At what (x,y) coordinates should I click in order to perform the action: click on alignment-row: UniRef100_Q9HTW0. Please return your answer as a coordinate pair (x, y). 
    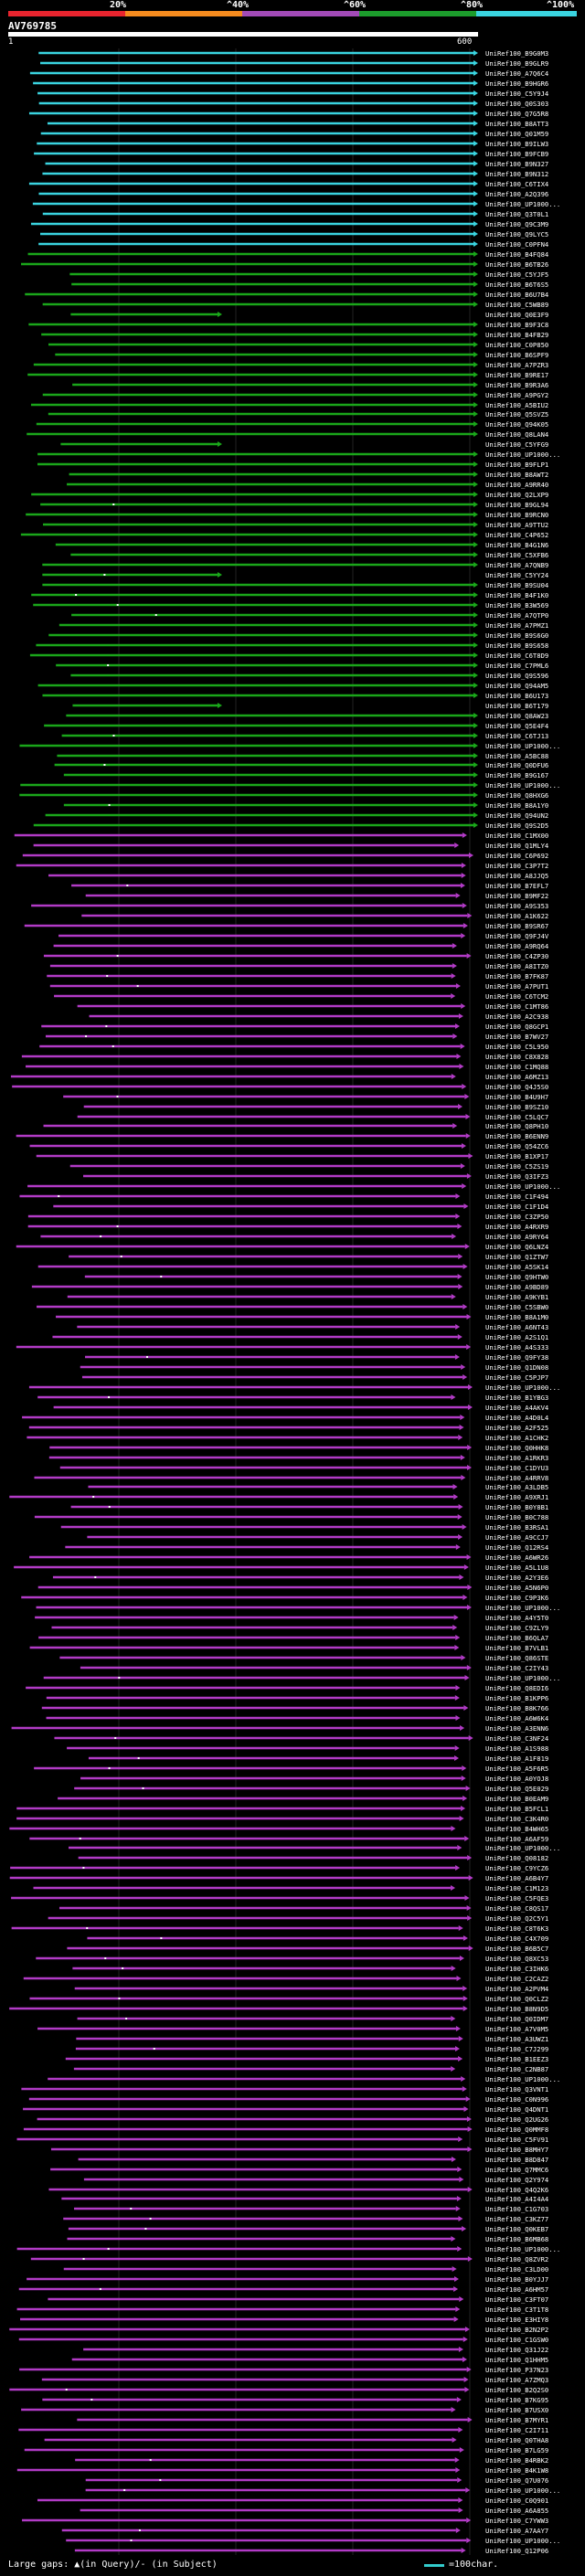
    Looking at the image, I should click on (316, 1277).